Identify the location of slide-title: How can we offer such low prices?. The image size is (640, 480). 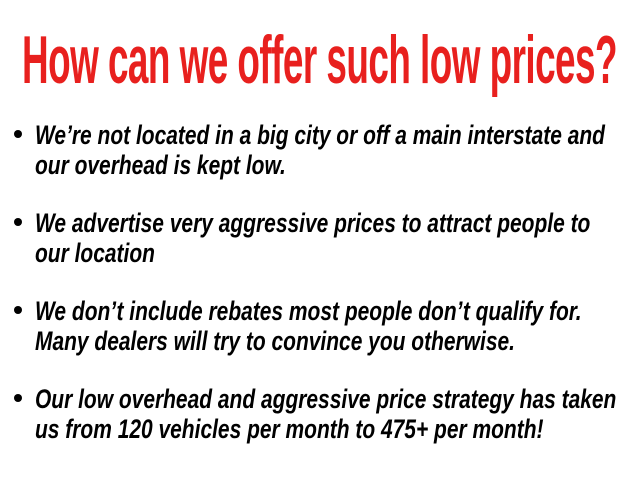
(320, 60).